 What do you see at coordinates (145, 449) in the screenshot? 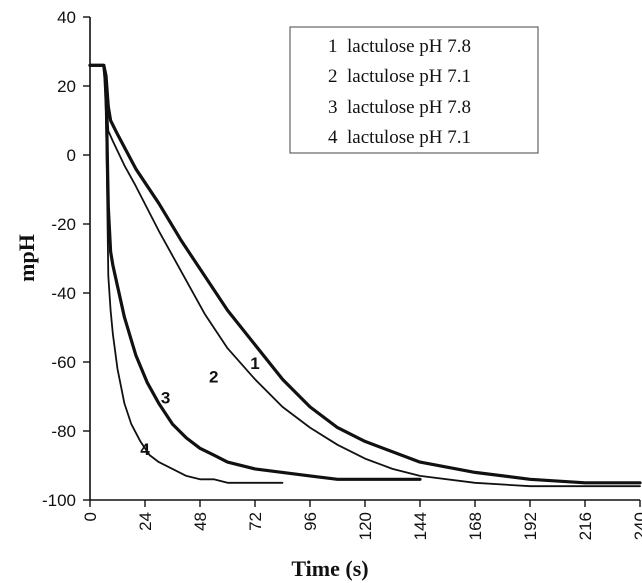
I see `curve-label-4: 4` at bounding box center [145, 449].